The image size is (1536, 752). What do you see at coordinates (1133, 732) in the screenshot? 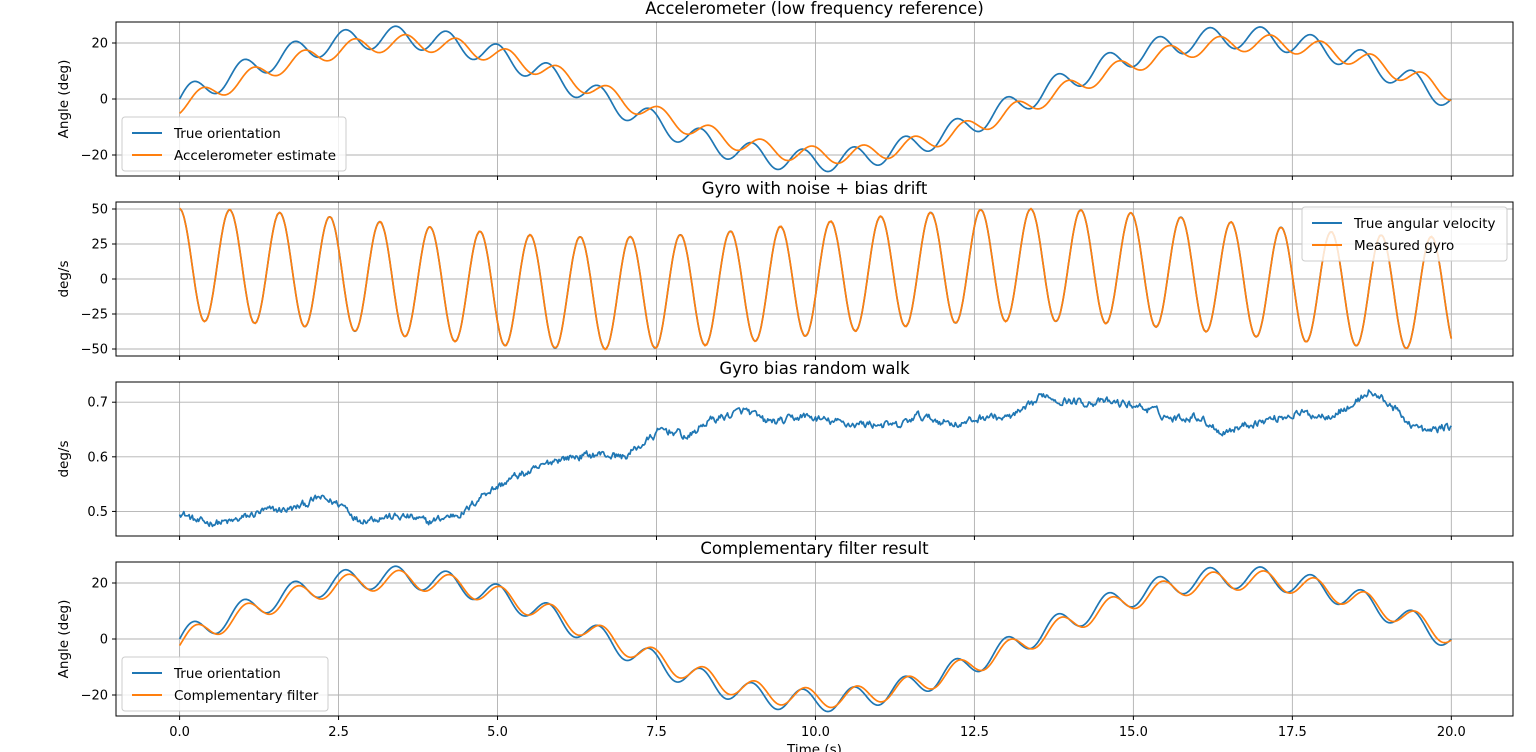
I see `x-tick-label: 15.0` at bounding box center [1133, 732].